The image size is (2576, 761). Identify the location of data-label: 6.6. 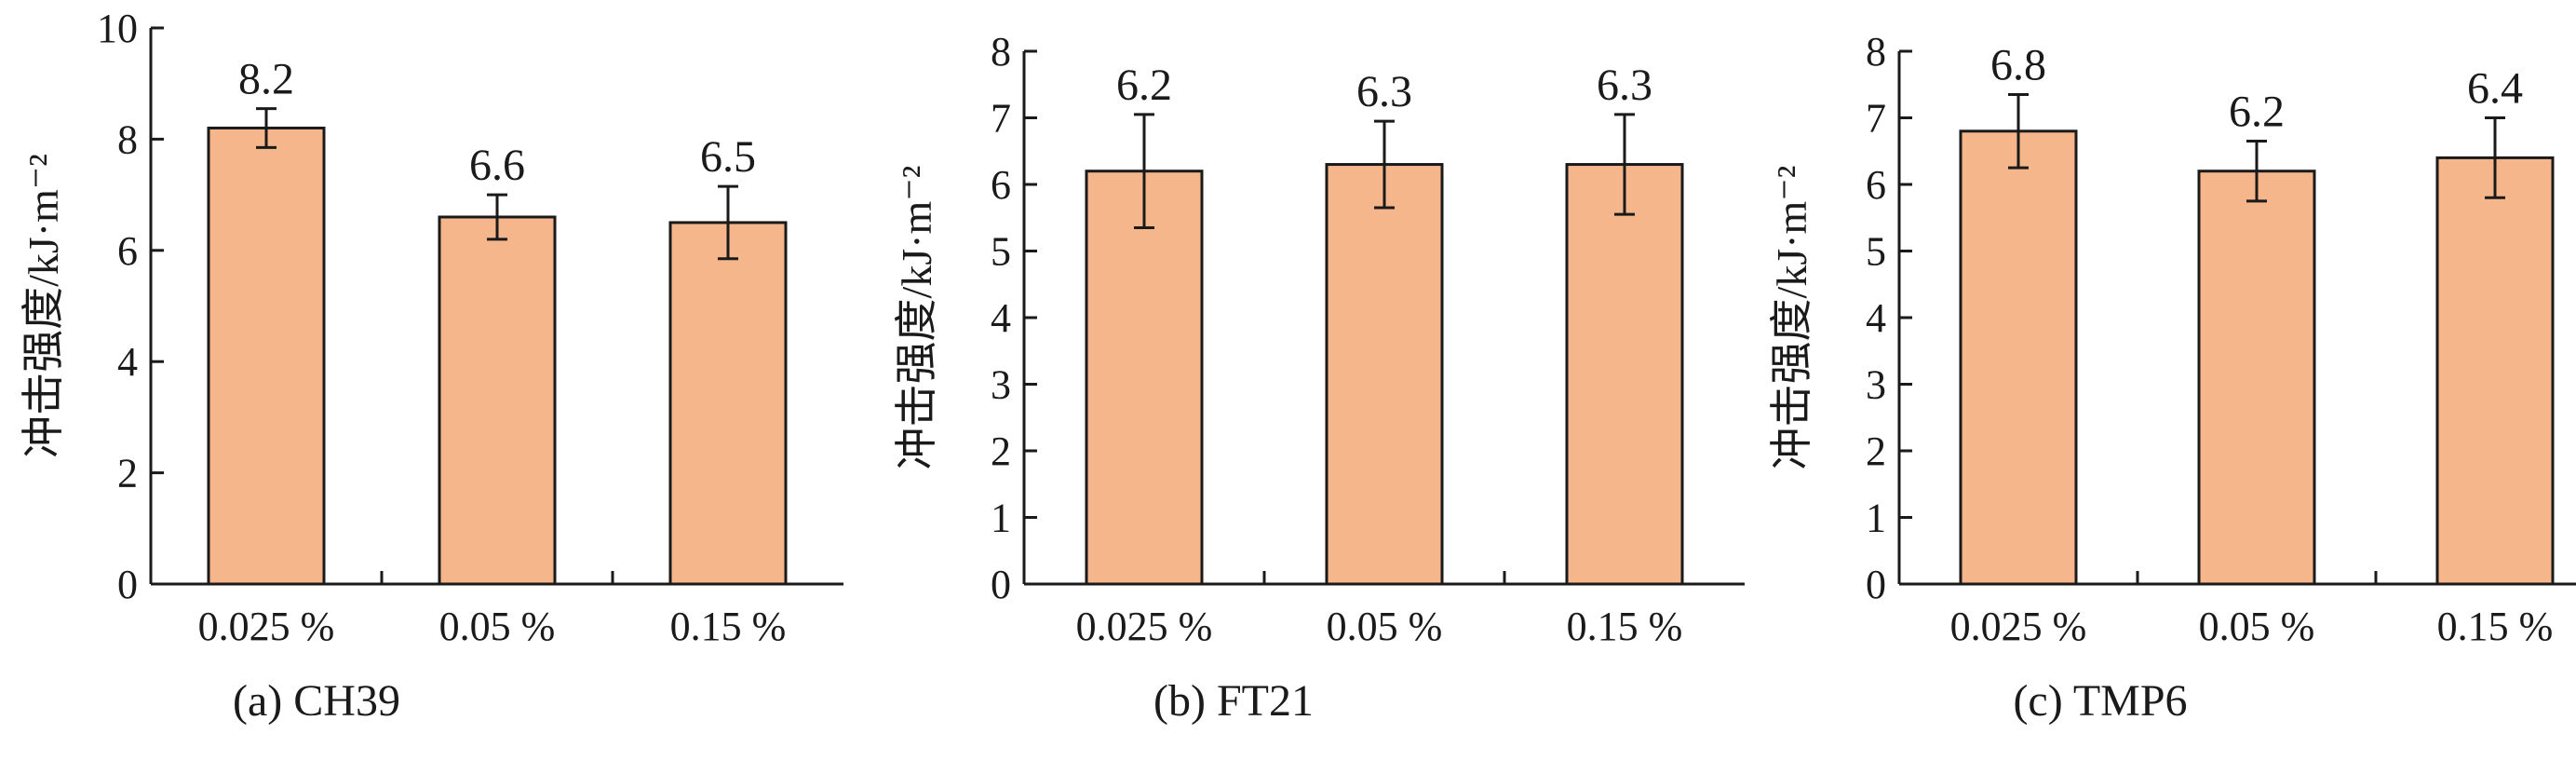
(497, 165).